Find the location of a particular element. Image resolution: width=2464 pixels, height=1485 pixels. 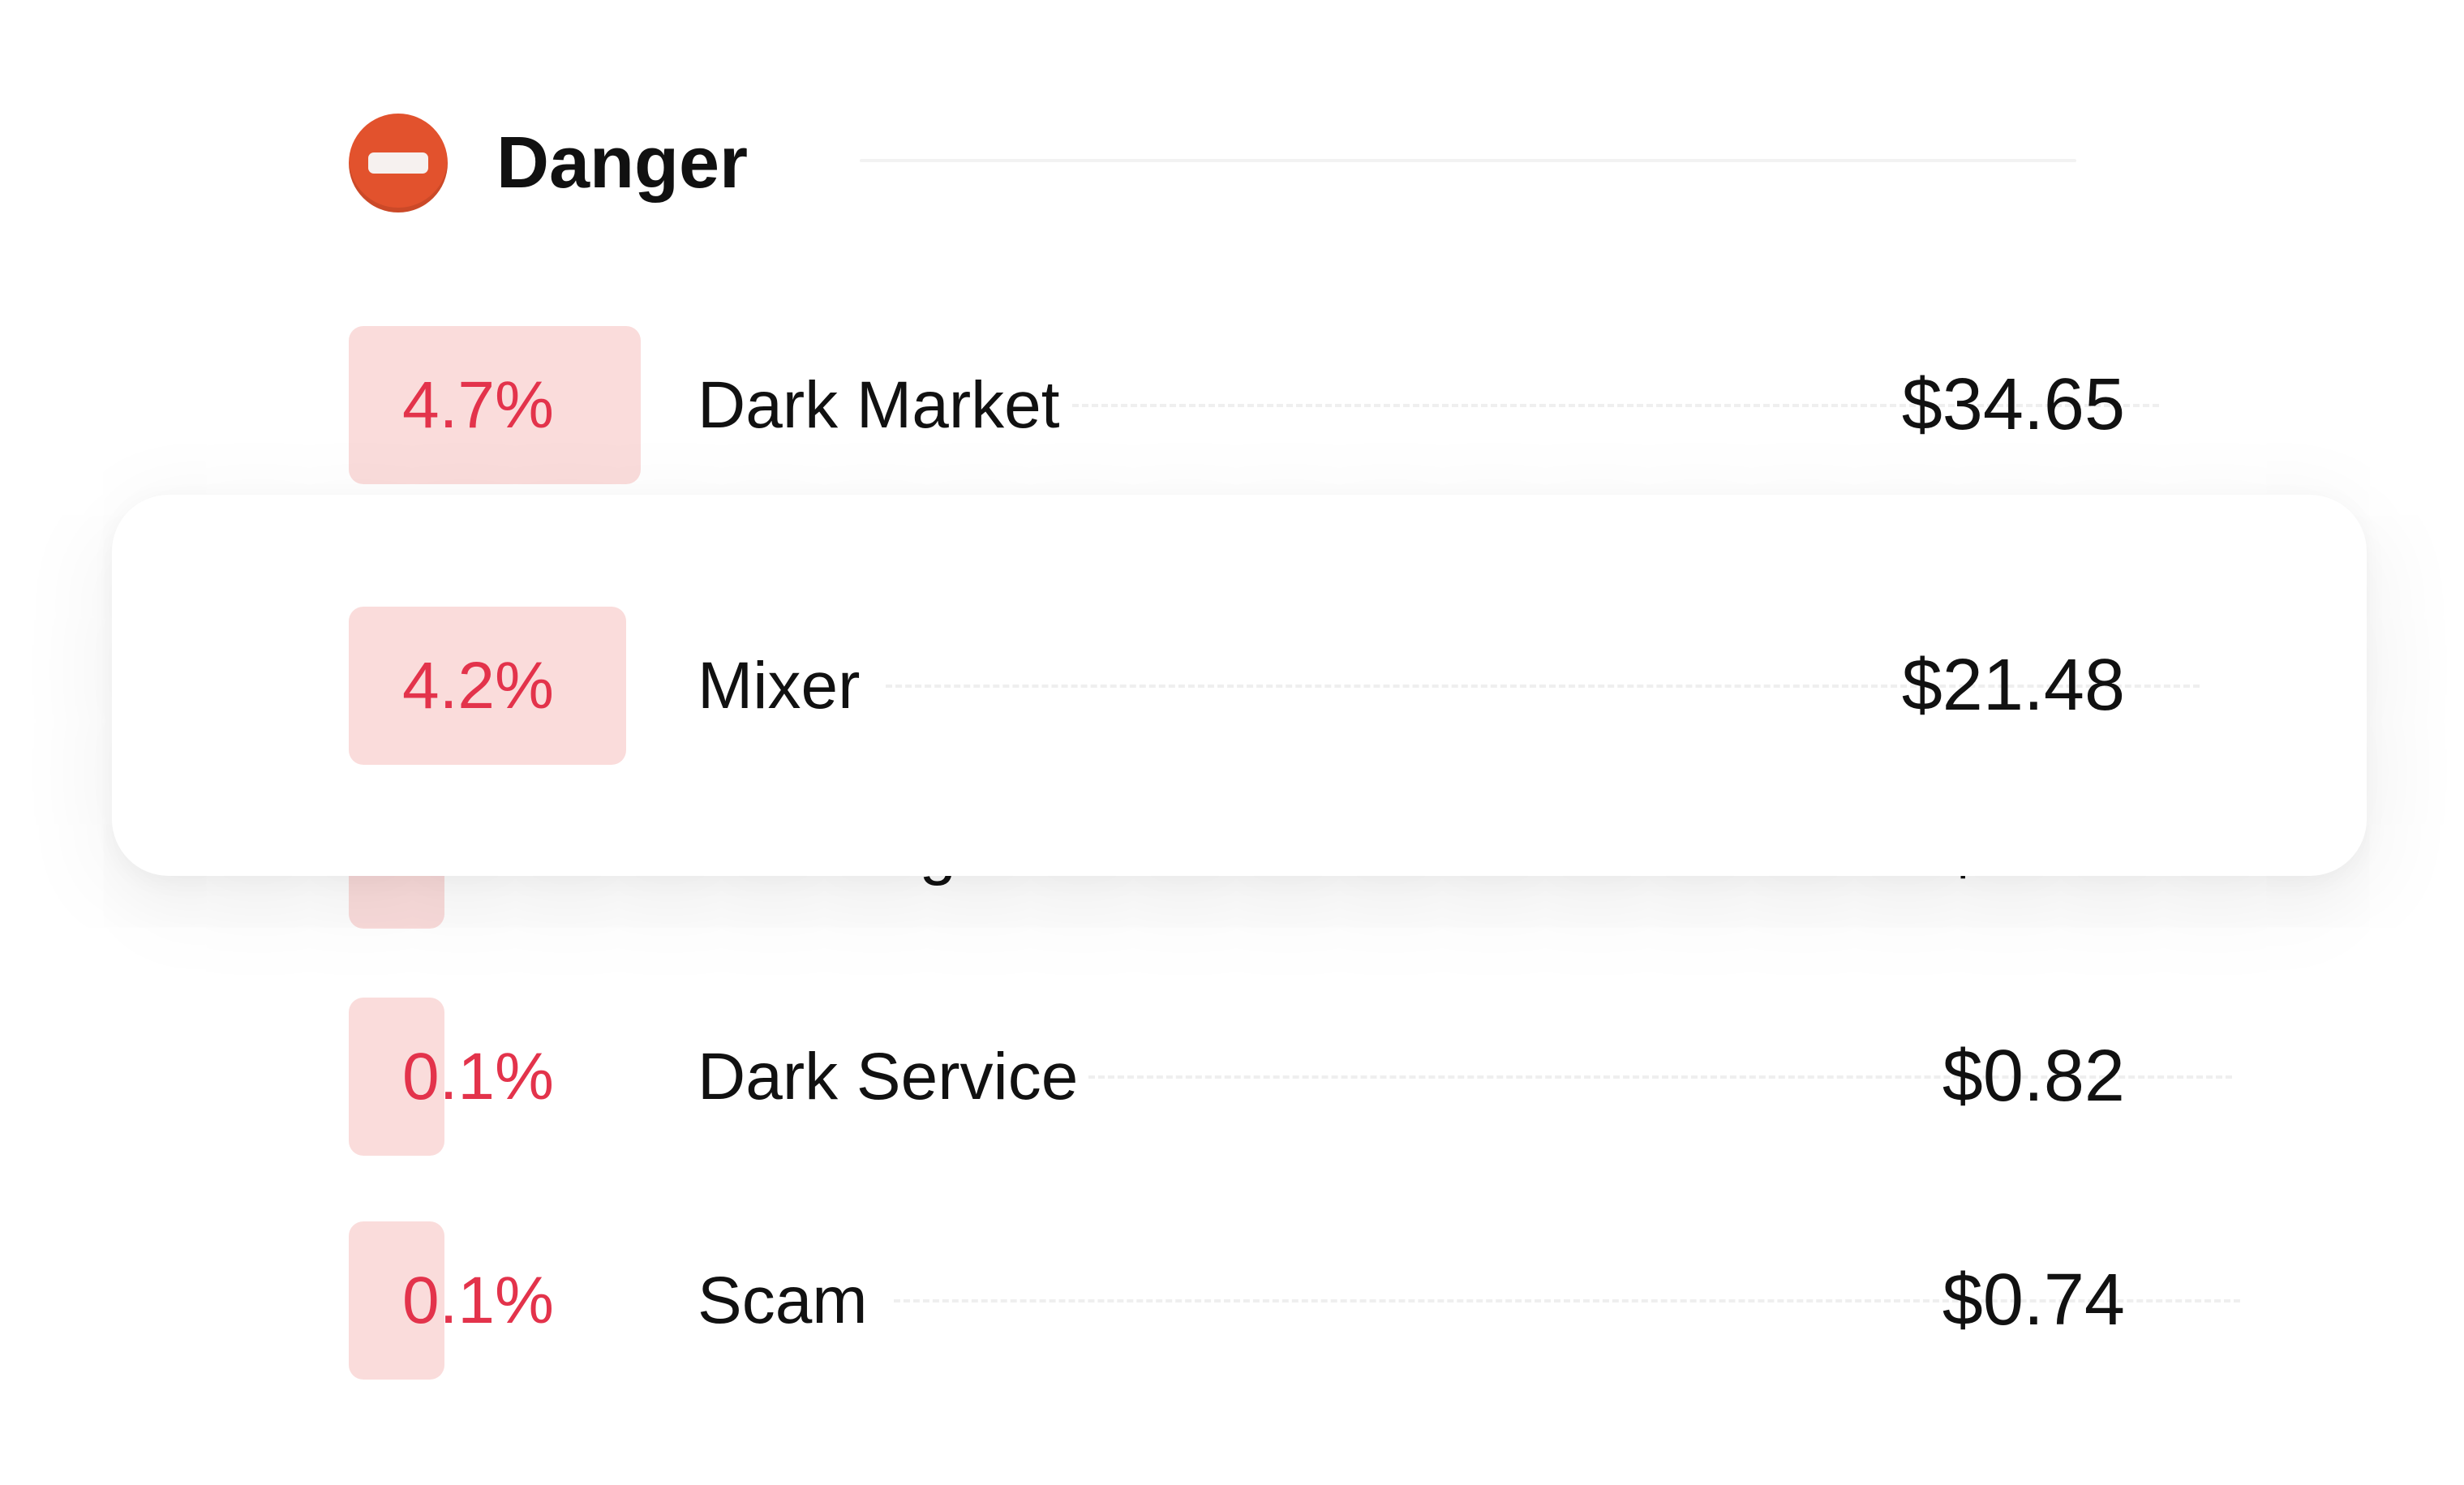

category-label: Dark Service is located at coordinates (888, 1077).